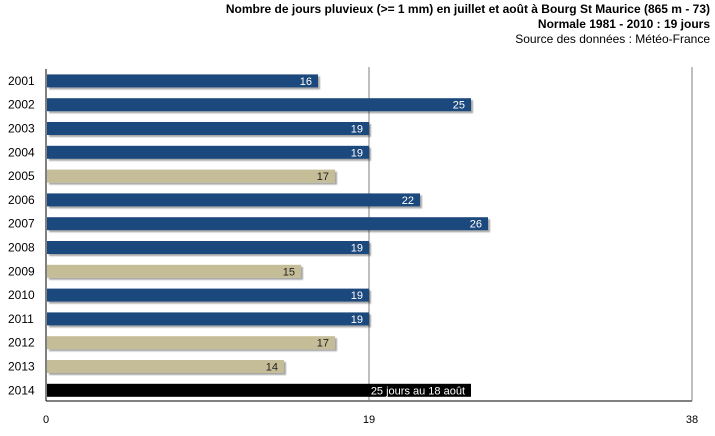  I want to click on category-label: 2012, so click(21, 343).